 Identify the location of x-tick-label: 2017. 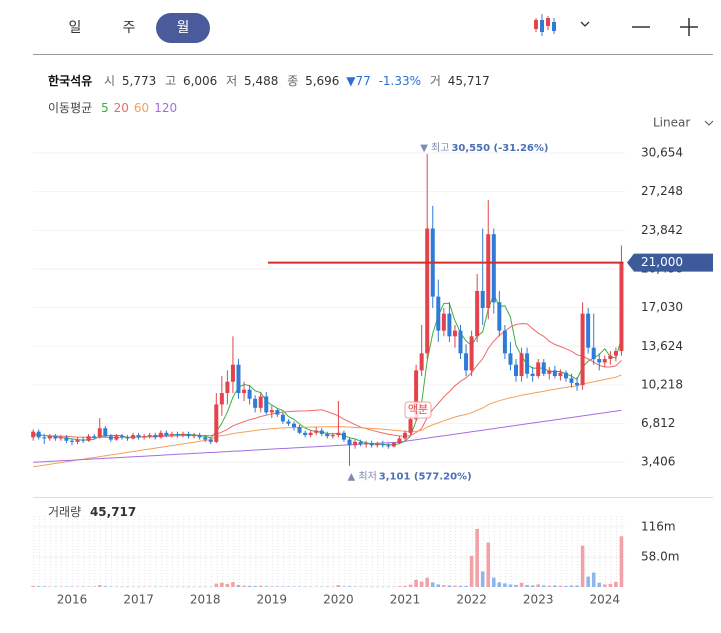
(138, 600).